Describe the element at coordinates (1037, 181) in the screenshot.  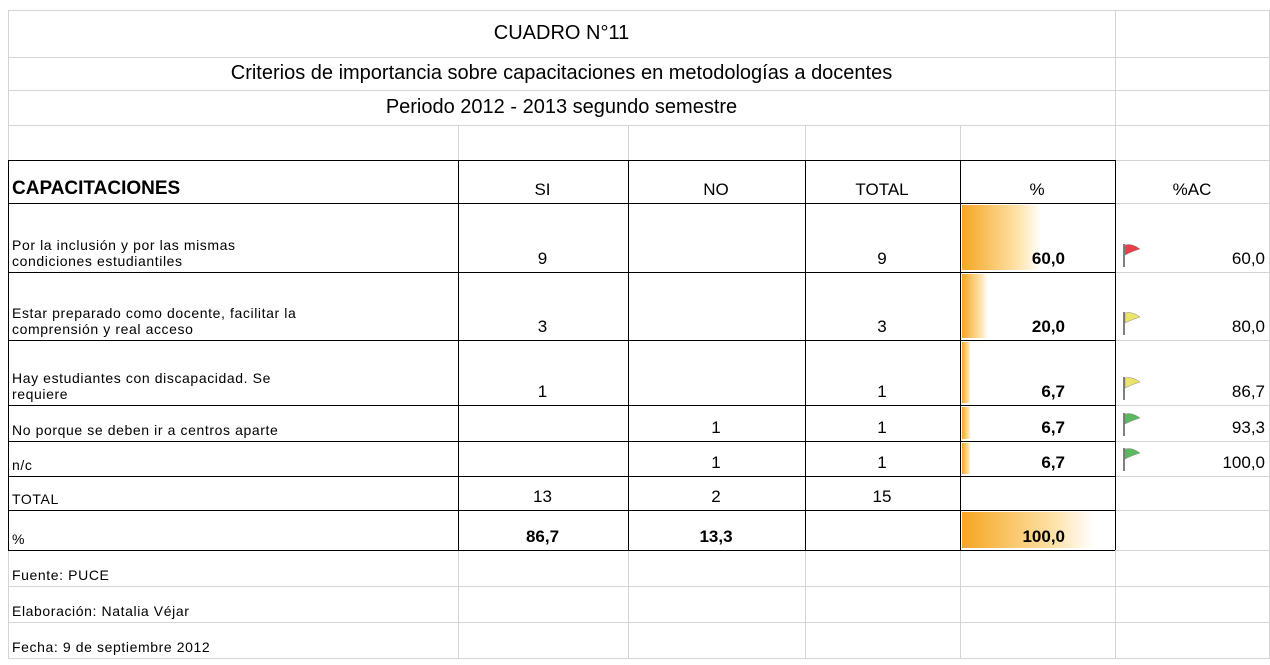
I see `column-header: %` at that location.